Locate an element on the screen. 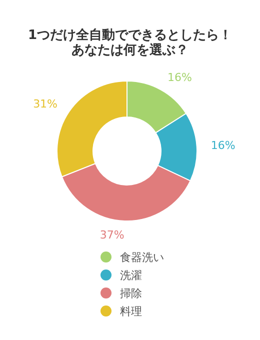  data-label: 37% is located at coordinates (112, 235).